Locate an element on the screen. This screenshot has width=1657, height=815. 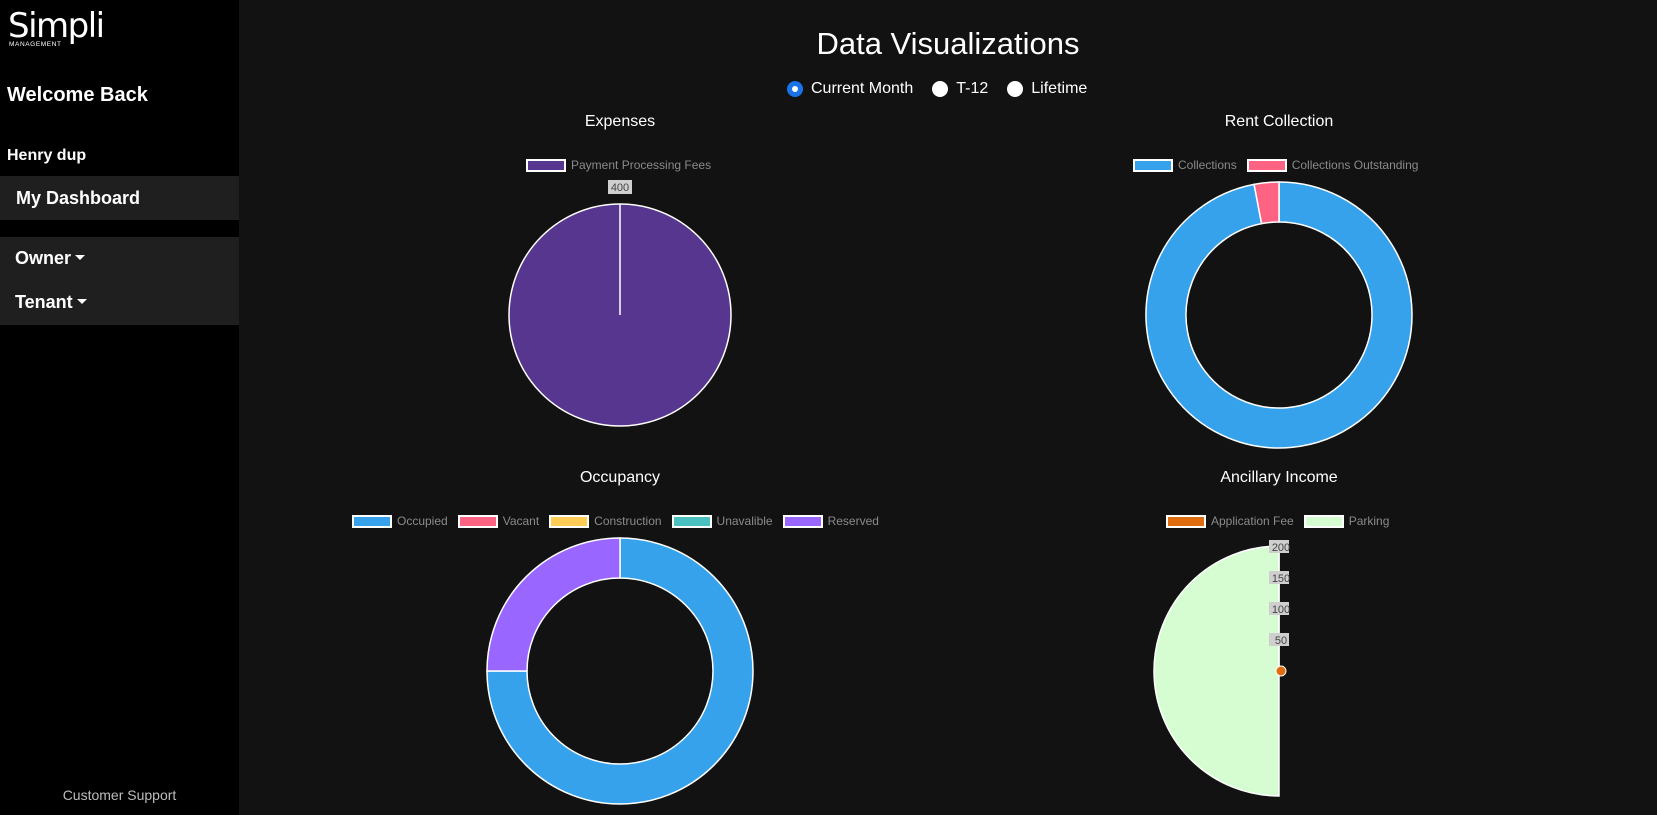
legend-expenses: Payment Processing Fees is located at coordinates (623, 165).